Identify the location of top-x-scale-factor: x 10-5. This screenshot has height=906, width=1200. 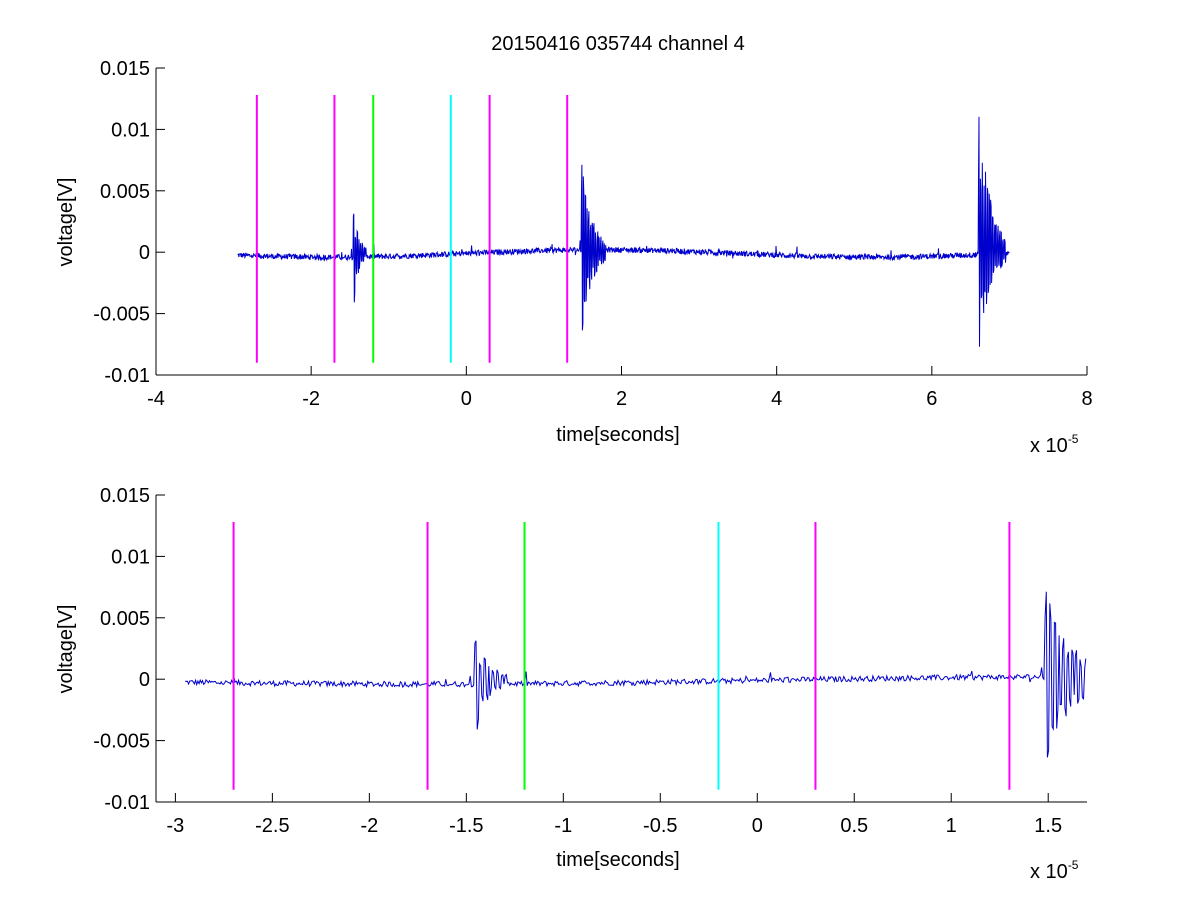
(1054, 444).